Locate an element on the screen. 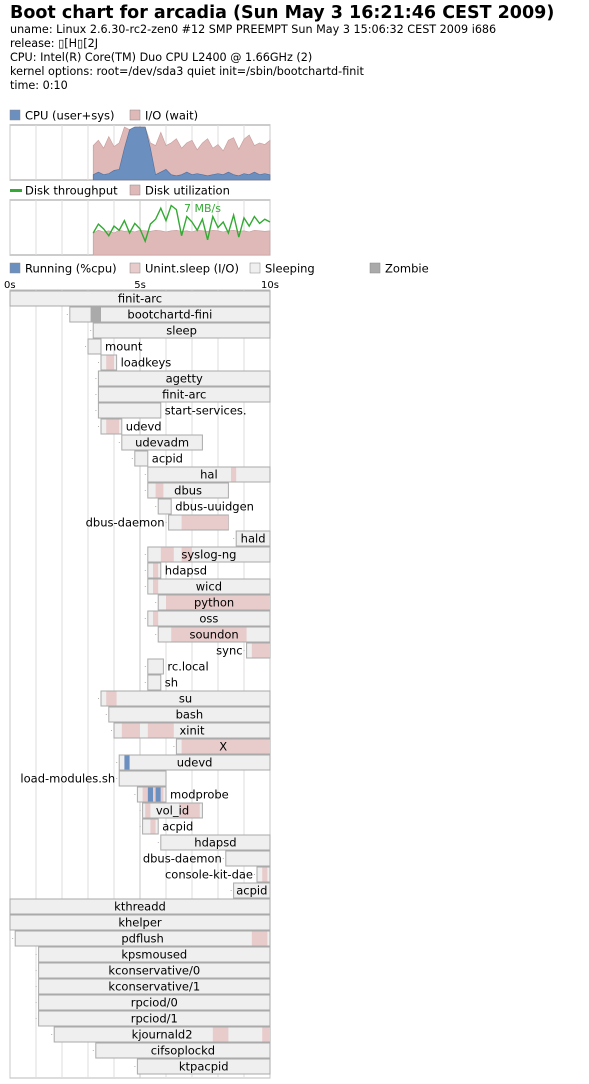  process-label: bootchartd-fini is located at coordinates (169, 315).